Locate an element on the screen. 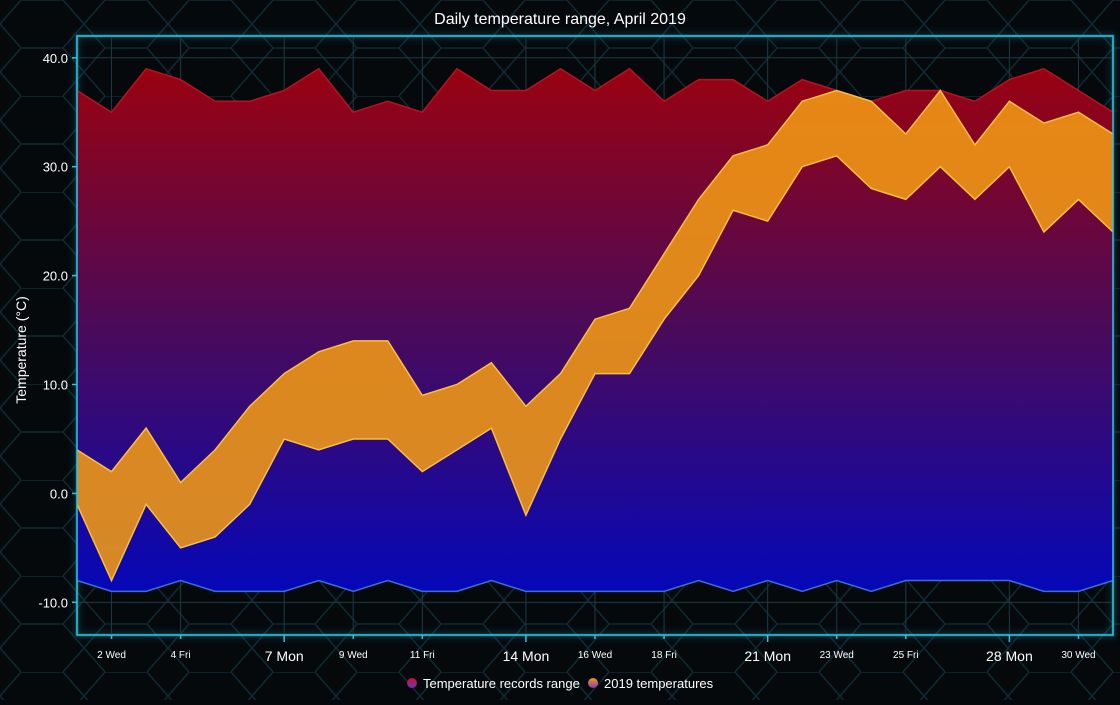 The width and height of the screenshot is (1120, 705). y-axis-ticks: 40.0 30.0 20.0 10.0 0.0 -10.0 is located at coordinates (57, 330).